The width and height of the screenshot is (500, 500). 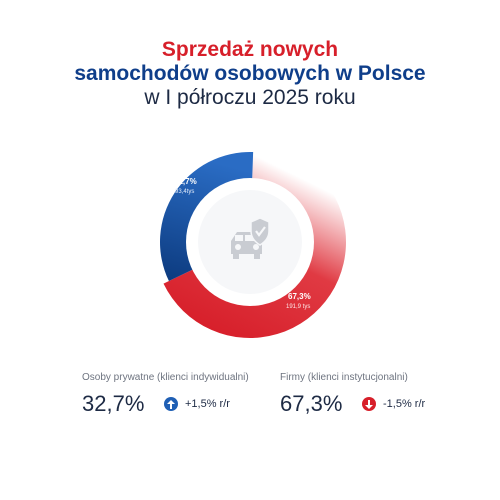 What do you see at coordinates (344, 377) in the screenshot?
I see `stat-label: Firmy (klienci instytucjonalni)` at bounding box center [344, 377].